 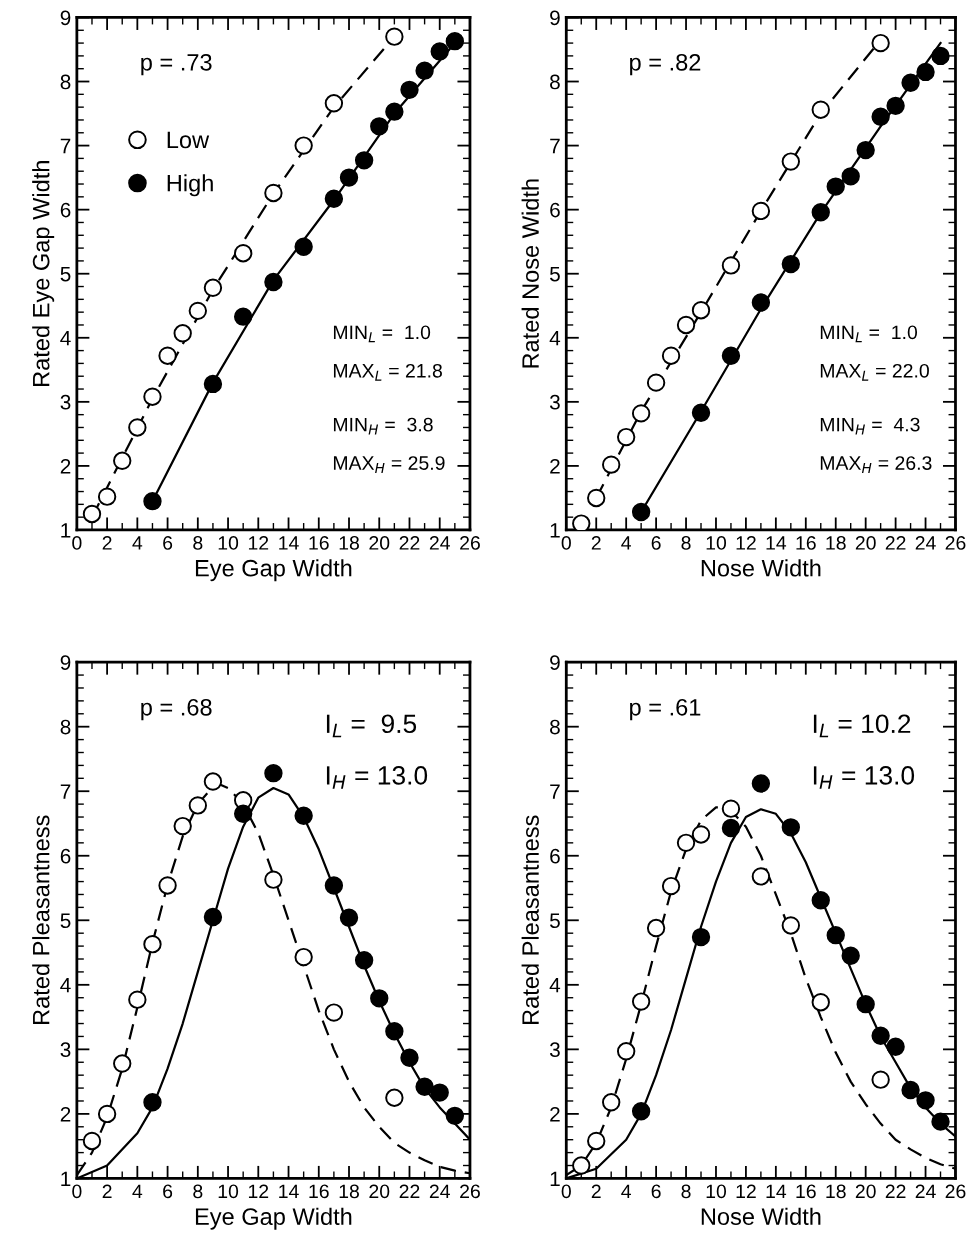 What do you see at coordinates (864, 777) in the screenshot?
I see `annotation: I$_{H}$ = 13.0` at bounding box center [864, 777].